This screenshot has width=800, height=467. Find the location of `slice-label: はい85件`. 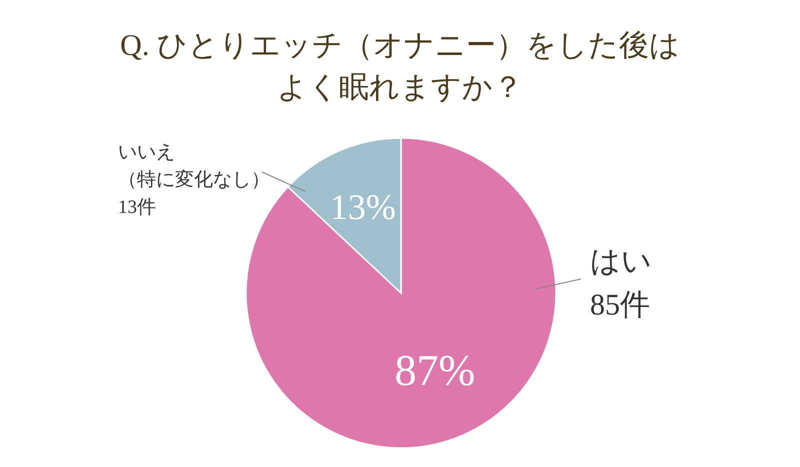

slice-label: はい85件 is located at coordinates (621, 283).